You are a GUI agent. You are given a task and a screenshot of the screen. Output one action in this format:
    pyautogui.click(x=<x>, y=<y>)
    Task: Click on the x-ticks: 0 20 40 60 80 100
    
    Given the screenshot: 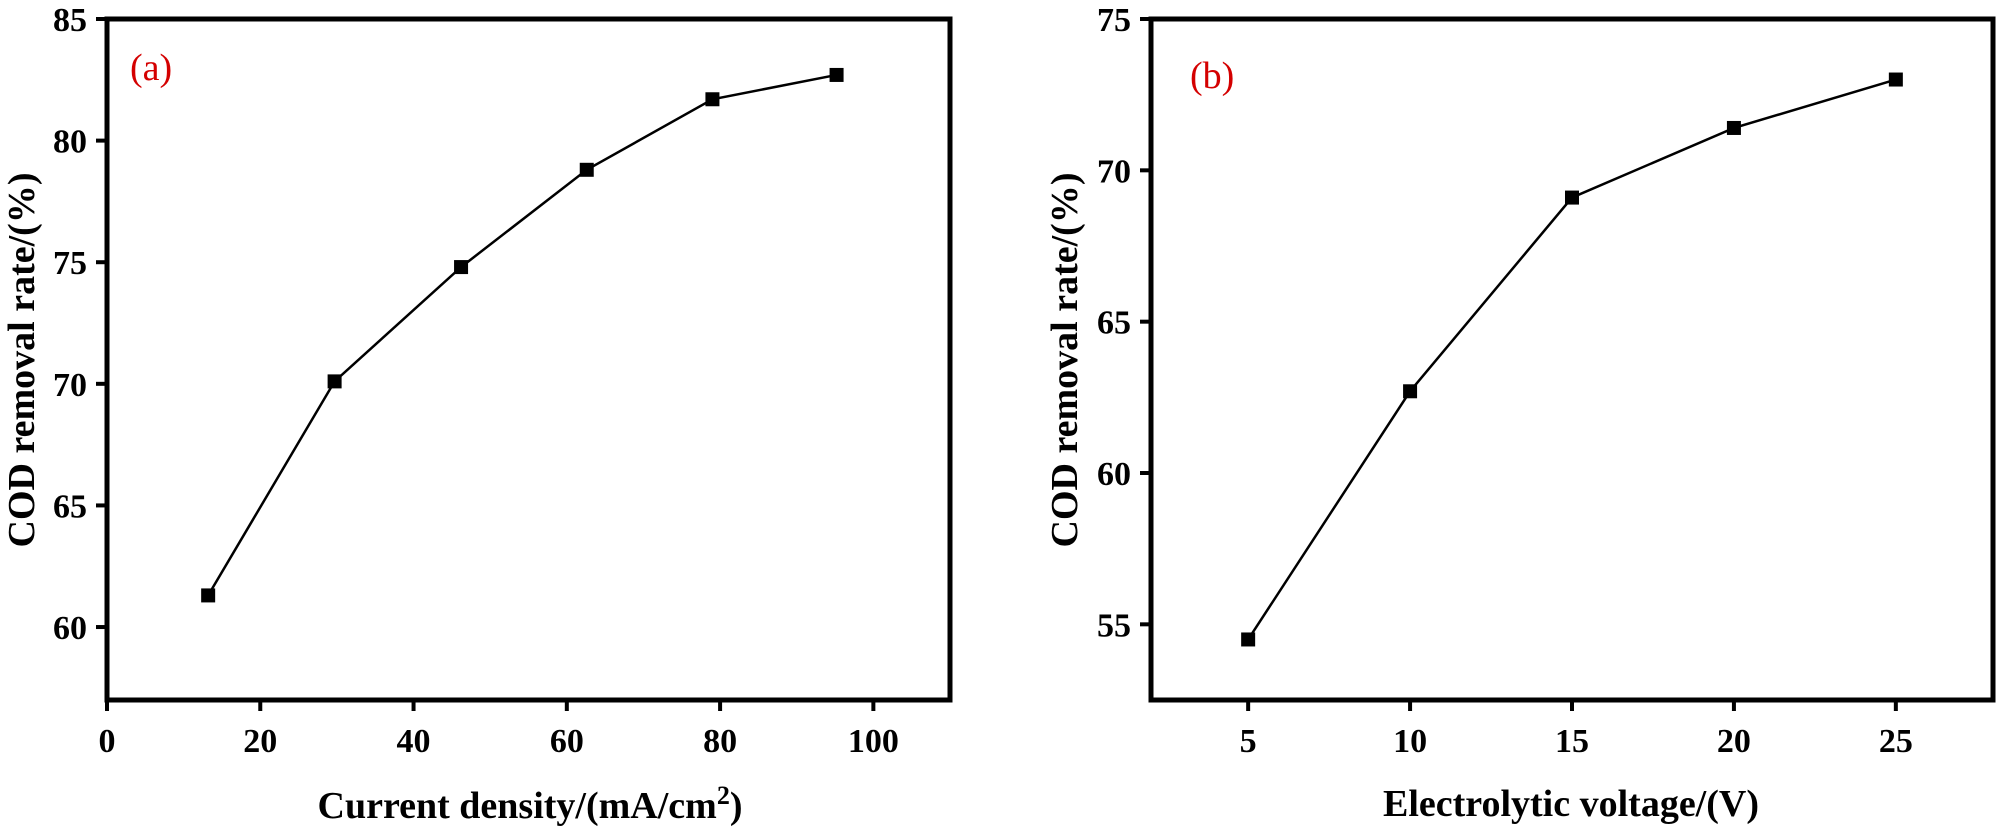 What is the action you would take?
    pyautogui.click(x=499, y=730)
    